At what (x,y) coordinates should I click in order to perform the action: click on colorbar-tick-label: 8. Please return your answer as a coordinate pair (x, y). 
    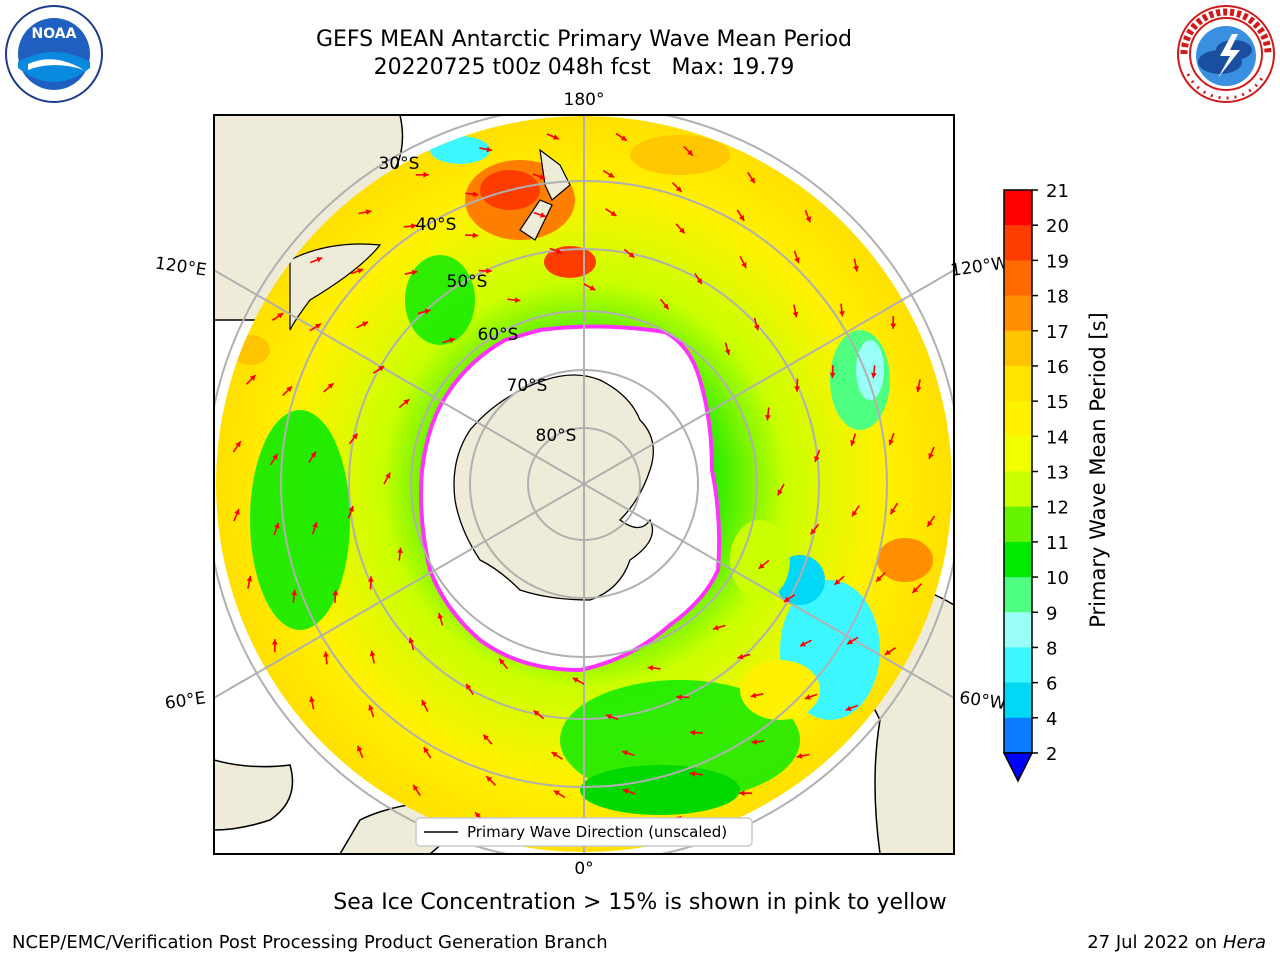
    Looking at the image, I should click on (1051, 648).